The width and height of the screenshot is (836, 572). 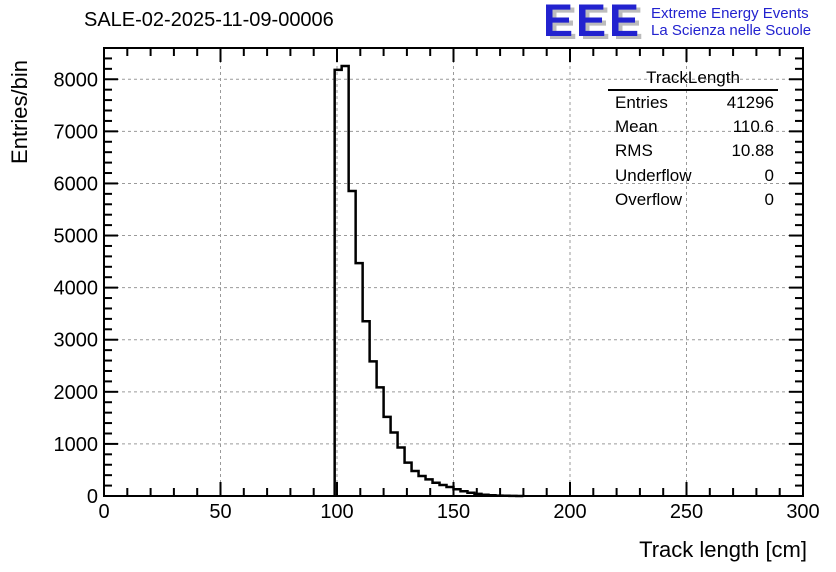 What do you see at coordinates (76, 341) in the screenshot?
I see `y-tick-label: 3000` at bounding box center [76, 341].